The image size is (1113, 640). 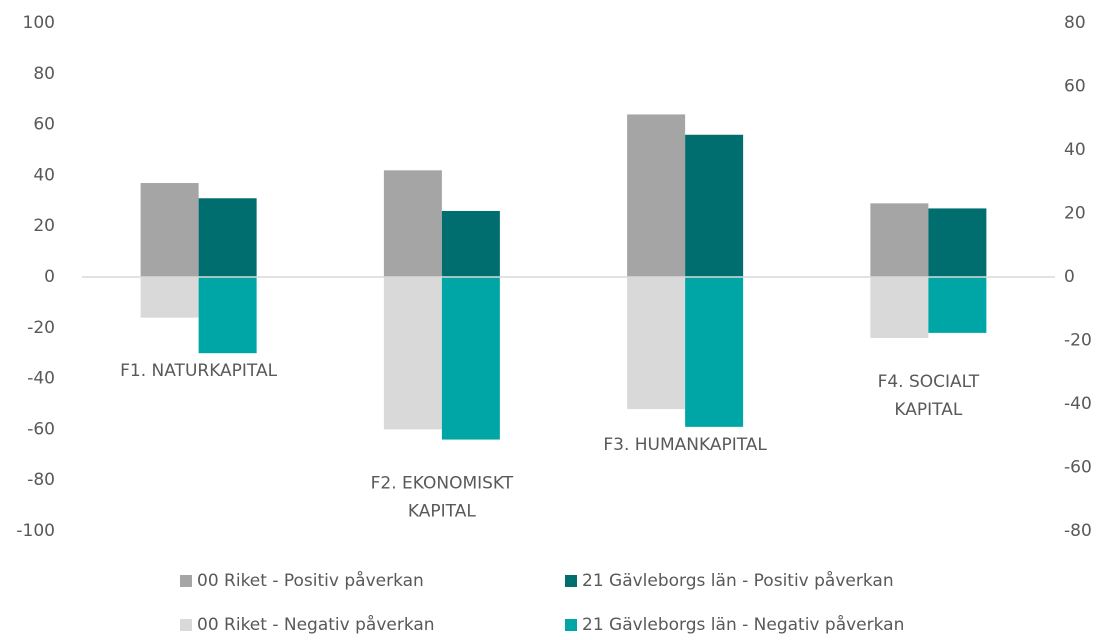 I want to click on y-tick-label: 40, so click(x=44, y=175).